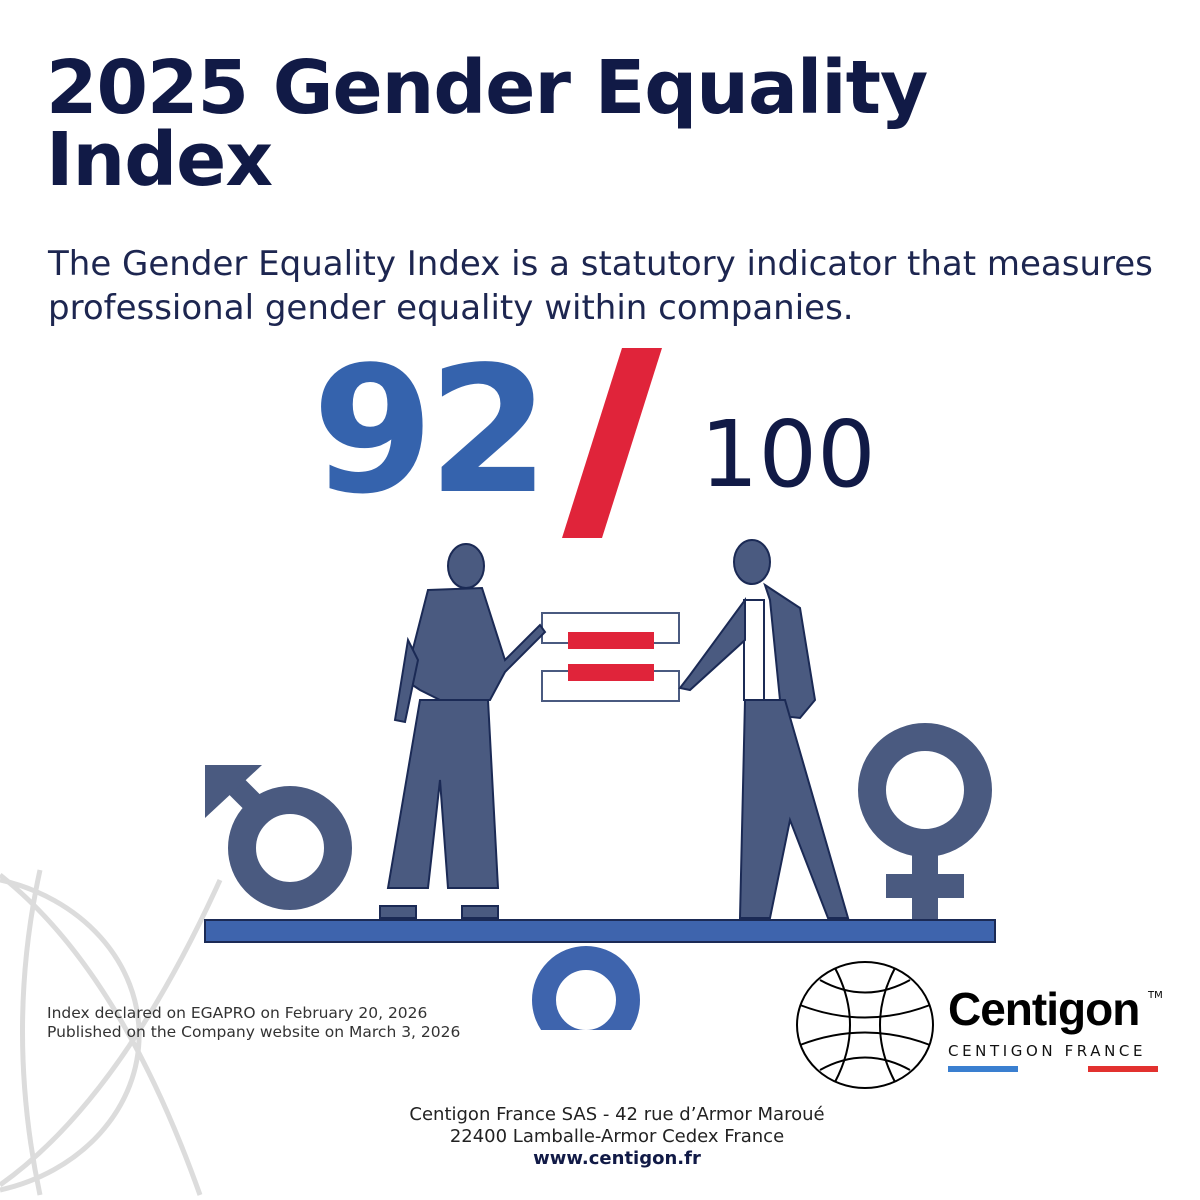 The image size is (1200, 1200). Describe the element at coordinates (610, 657) in the screenshot. I see `equals-icon` at that location.